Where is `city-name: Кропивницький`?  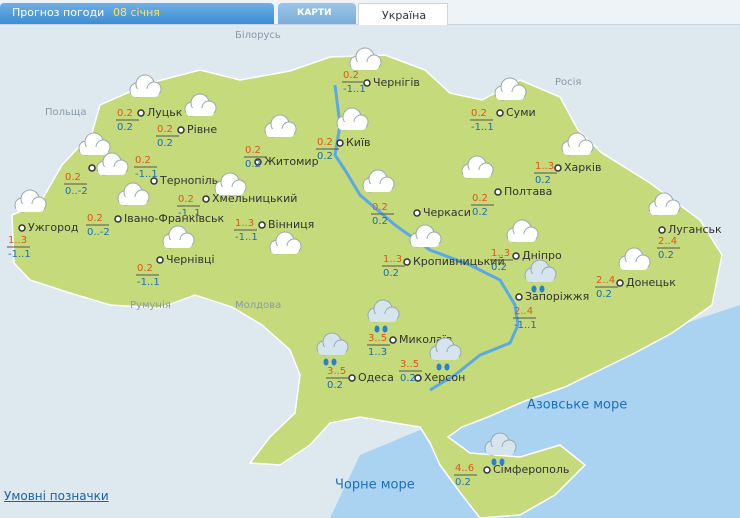 city-name: Кропивницький is located at coordinates (459, 261).